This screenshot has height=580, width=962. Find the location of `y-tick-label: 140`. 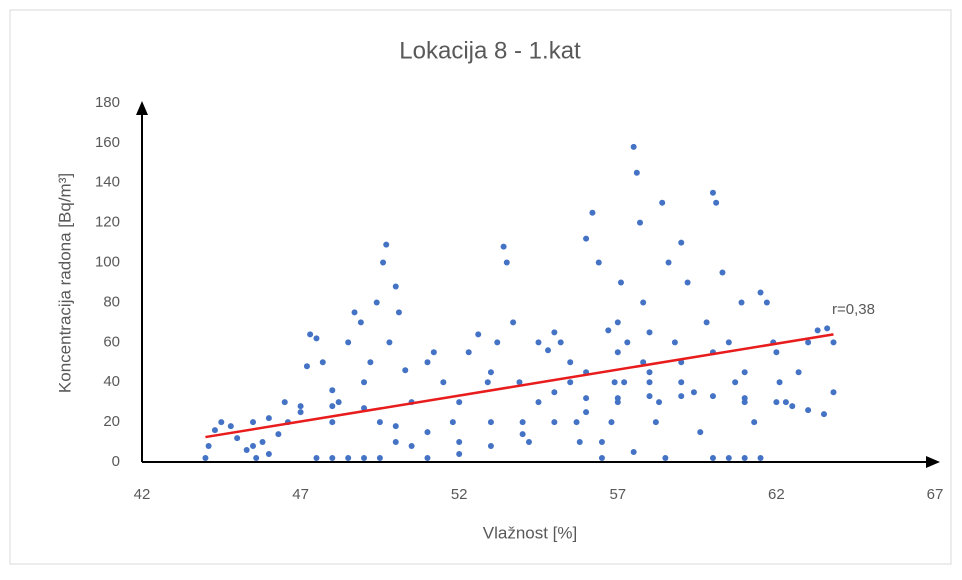

y-tick-label: 140 is located at coordinates (107, 182).